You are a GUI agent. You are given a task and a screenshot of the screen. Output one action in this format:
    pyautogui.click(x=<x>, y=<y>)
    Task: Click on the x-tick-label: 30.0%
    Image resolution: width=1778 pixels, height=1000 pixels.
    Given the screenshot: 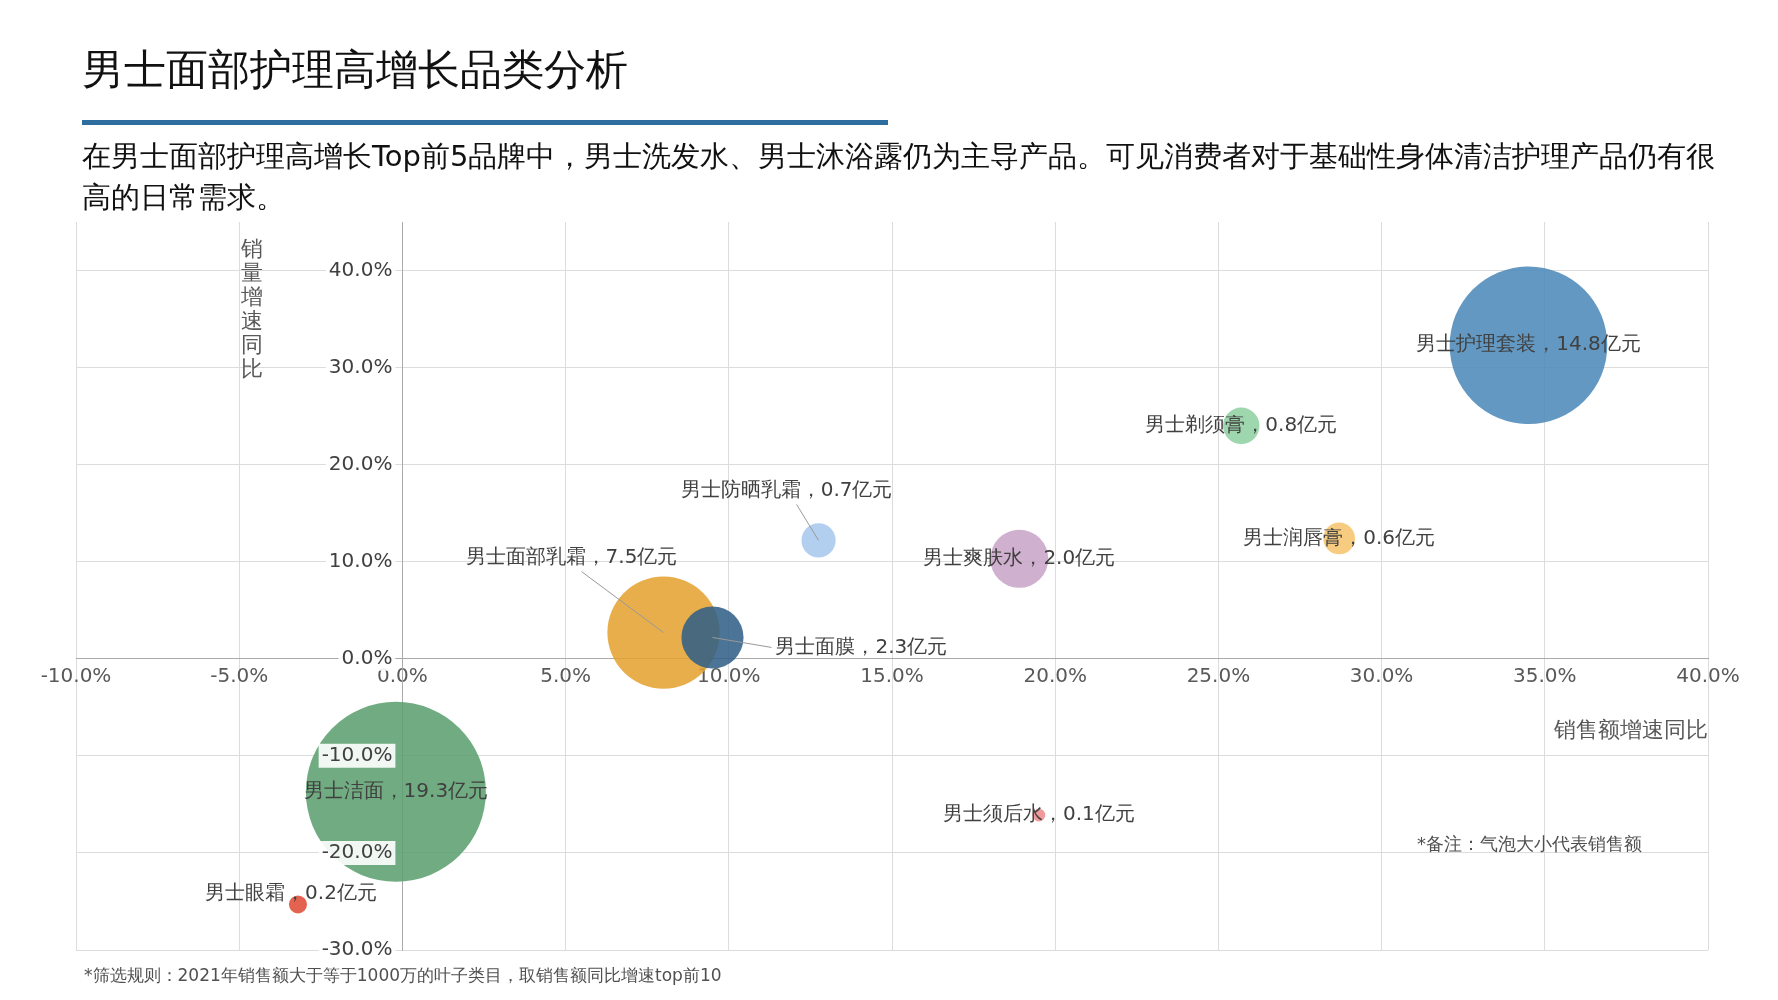 What is the action you would take?
    pyautogui.click(x=1381, y=675)
    